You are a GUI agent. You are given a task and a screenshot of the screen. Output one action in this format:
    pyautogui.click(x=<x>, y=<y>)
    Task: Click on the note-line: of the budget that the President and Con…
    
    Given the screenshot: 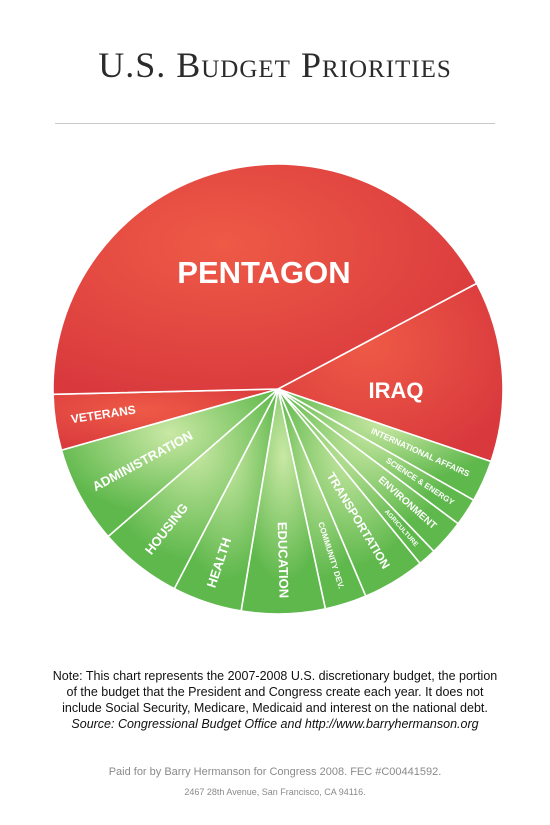 What is the action you would take?
    pyautogui.click(x=275, y=692)
    